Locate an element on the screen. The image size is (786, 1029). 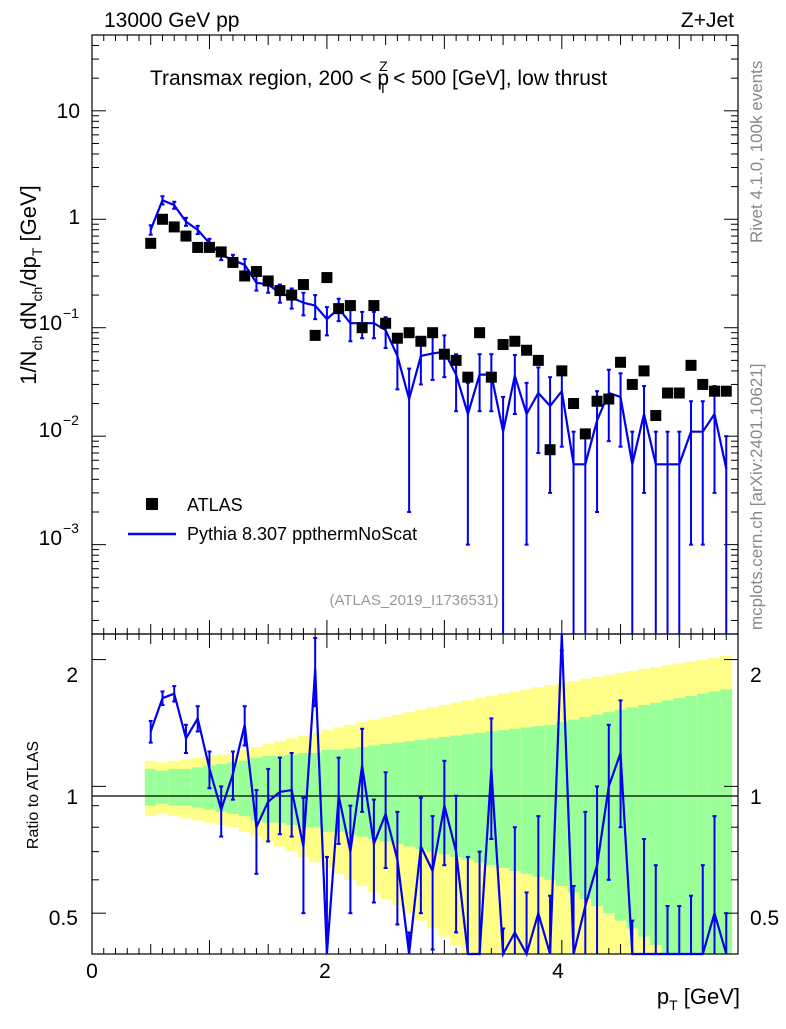
ratio-ylabel: Ratio to ATLAS is located at coordinates (33, 795).